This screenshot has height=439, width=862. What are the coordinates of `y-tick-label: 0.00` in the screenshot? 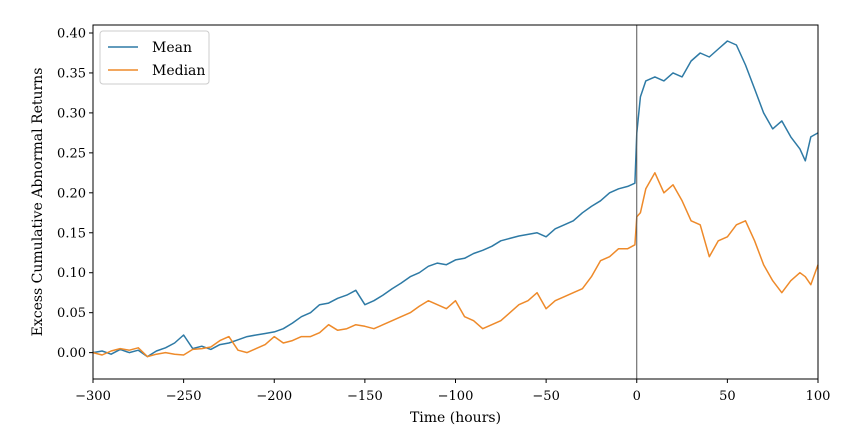 It's located at (71, 353).